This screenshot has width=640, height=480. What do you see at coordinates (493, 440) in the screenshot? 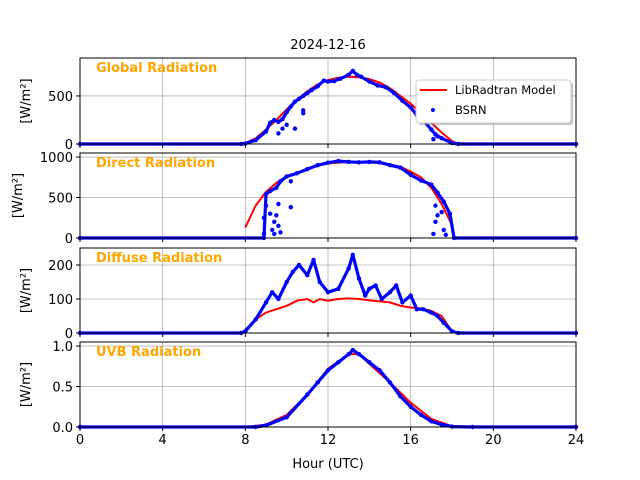
I see `x-tick-label: 20` at bounding box center [493, 440].